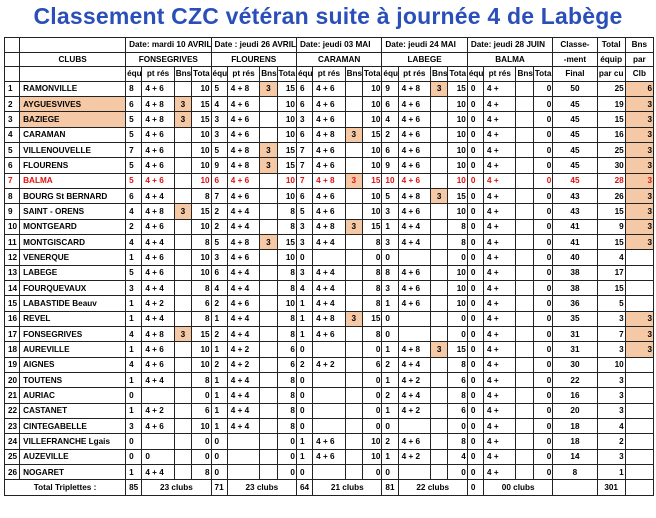 The image size is (656, 518). What do you see at coordinates (457, 349) in the screenshot?
I see `total-cell: 15` at bounding box center [457, 349].